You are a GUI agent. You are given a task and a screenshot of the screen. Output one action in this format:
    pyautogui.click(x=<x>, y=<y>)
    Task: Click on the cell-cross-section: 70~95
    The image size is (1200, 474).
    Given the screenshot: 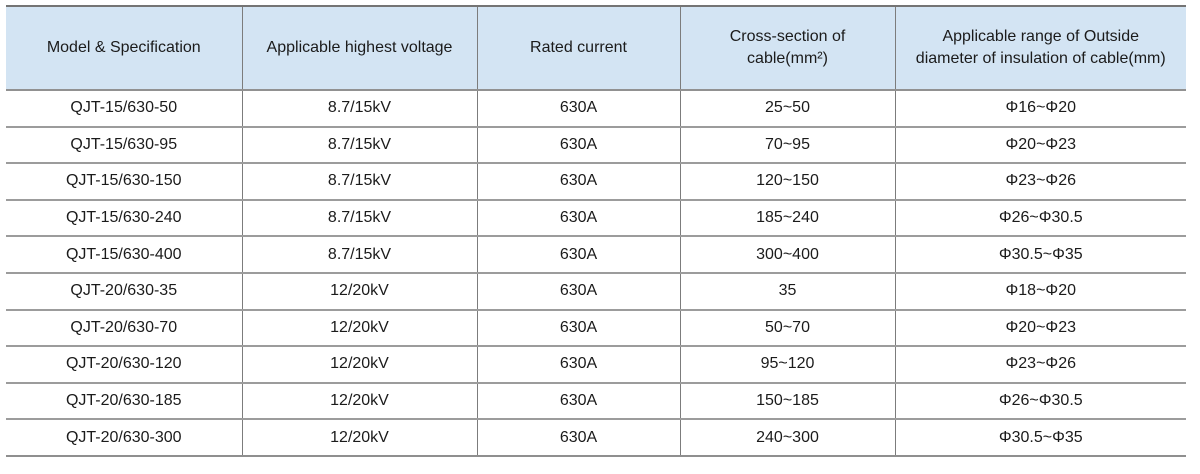 What is the action you would take?
    pyautogui.click(x=788, y=145)
    